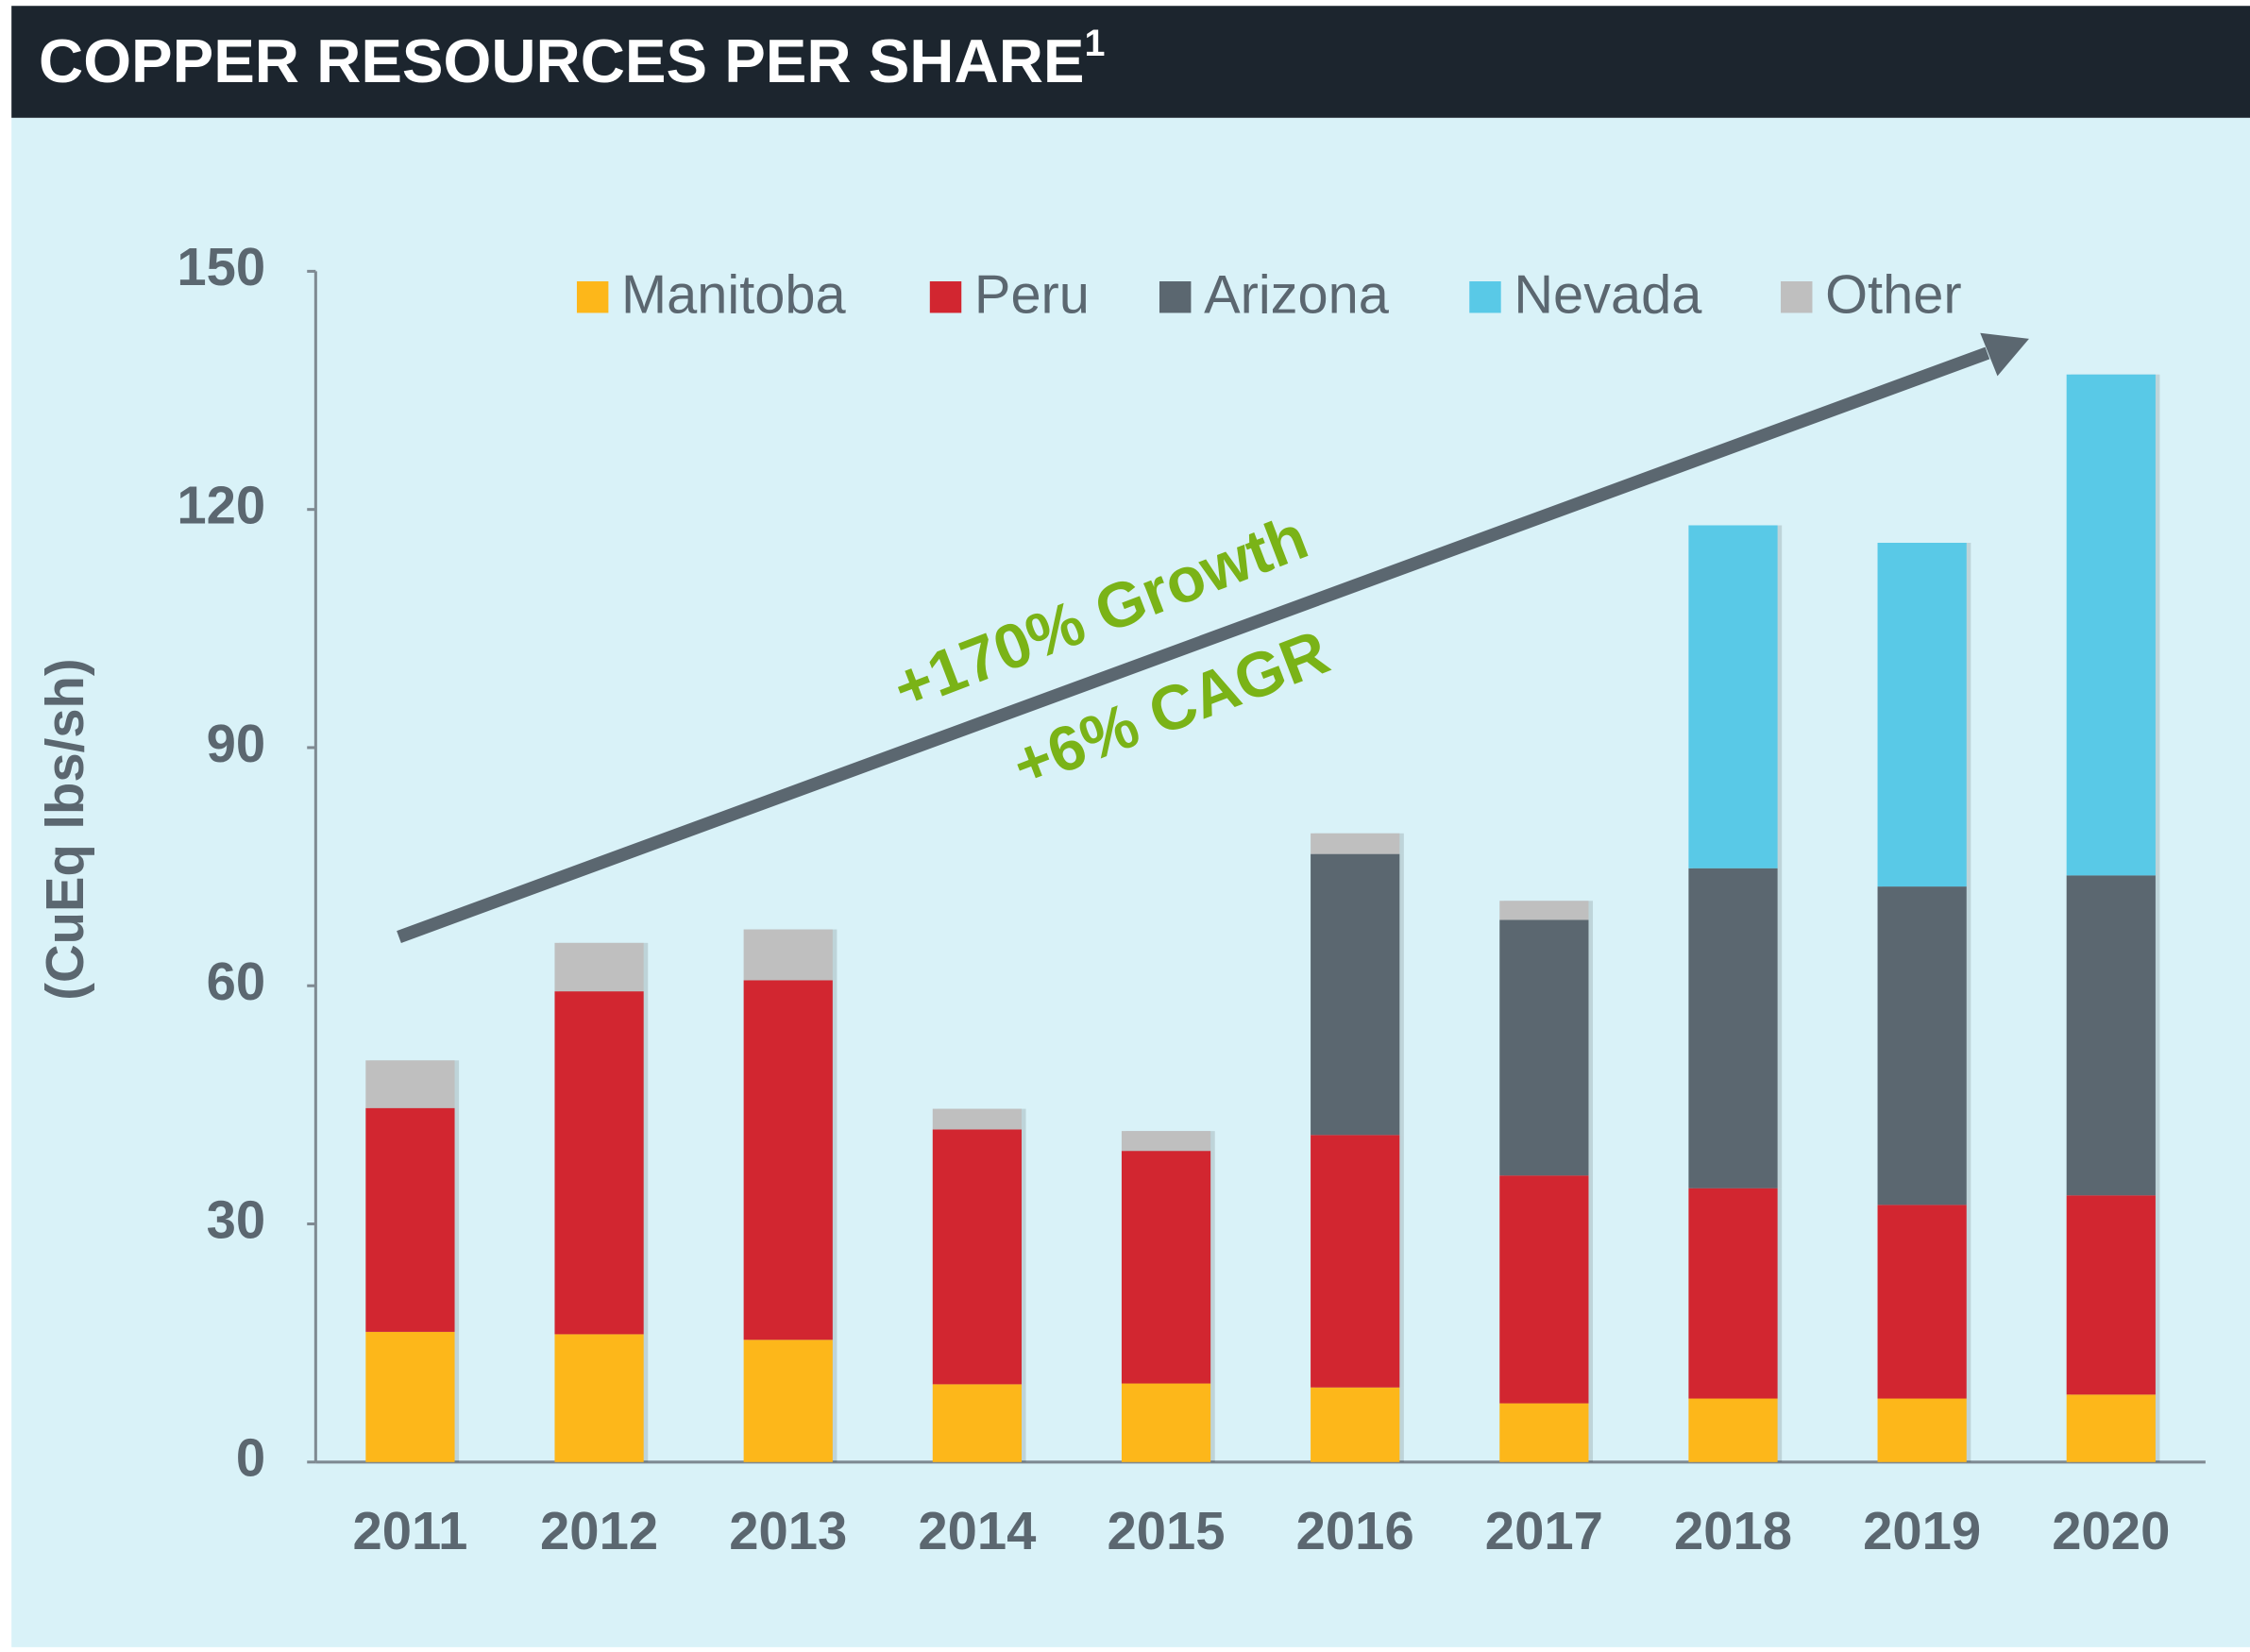 The width and height of the screenshot is (2250, 1652). What do you see at coordinates (1893, 295) in the screenshot?
I see `legend-label: Other` at bounding box center [1893, 295].